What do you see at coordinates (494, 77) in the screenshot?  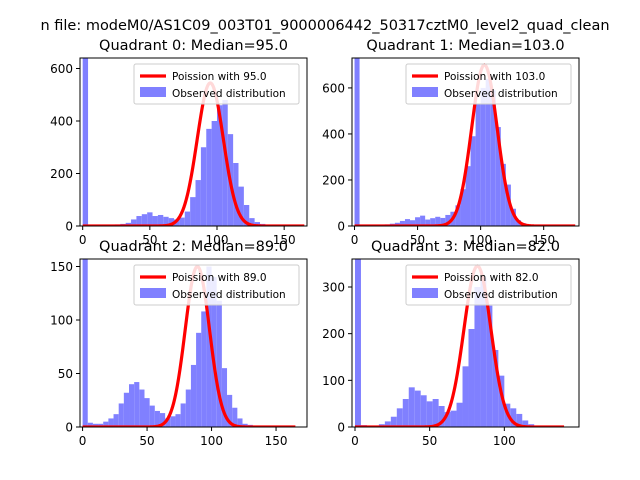 I see `legend-poisson-label: Poission with 103.0` at bounding box center [494, 77].